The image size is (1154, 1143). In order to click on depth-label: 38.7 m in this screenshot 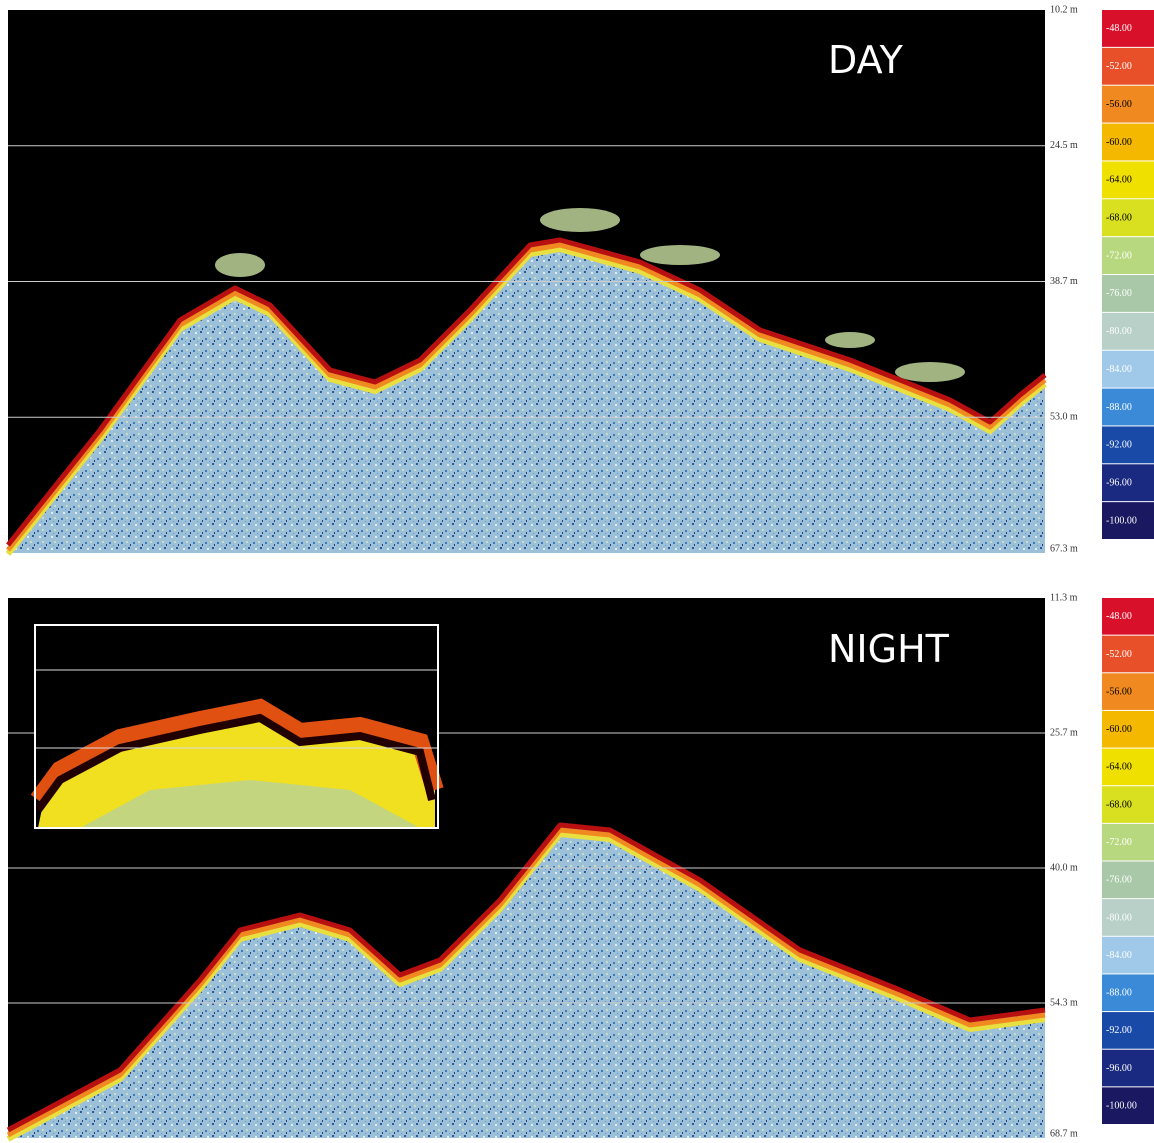, I will do `click(1064, 281)`.